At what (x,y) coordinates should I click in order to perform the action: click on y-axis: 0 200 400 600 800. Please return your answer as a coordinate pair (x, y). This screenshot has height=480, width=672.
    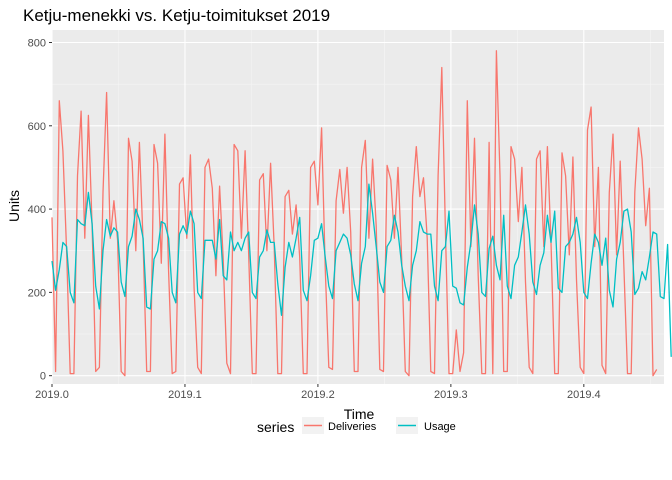
    Looking at the image, I should click on (40, 210).